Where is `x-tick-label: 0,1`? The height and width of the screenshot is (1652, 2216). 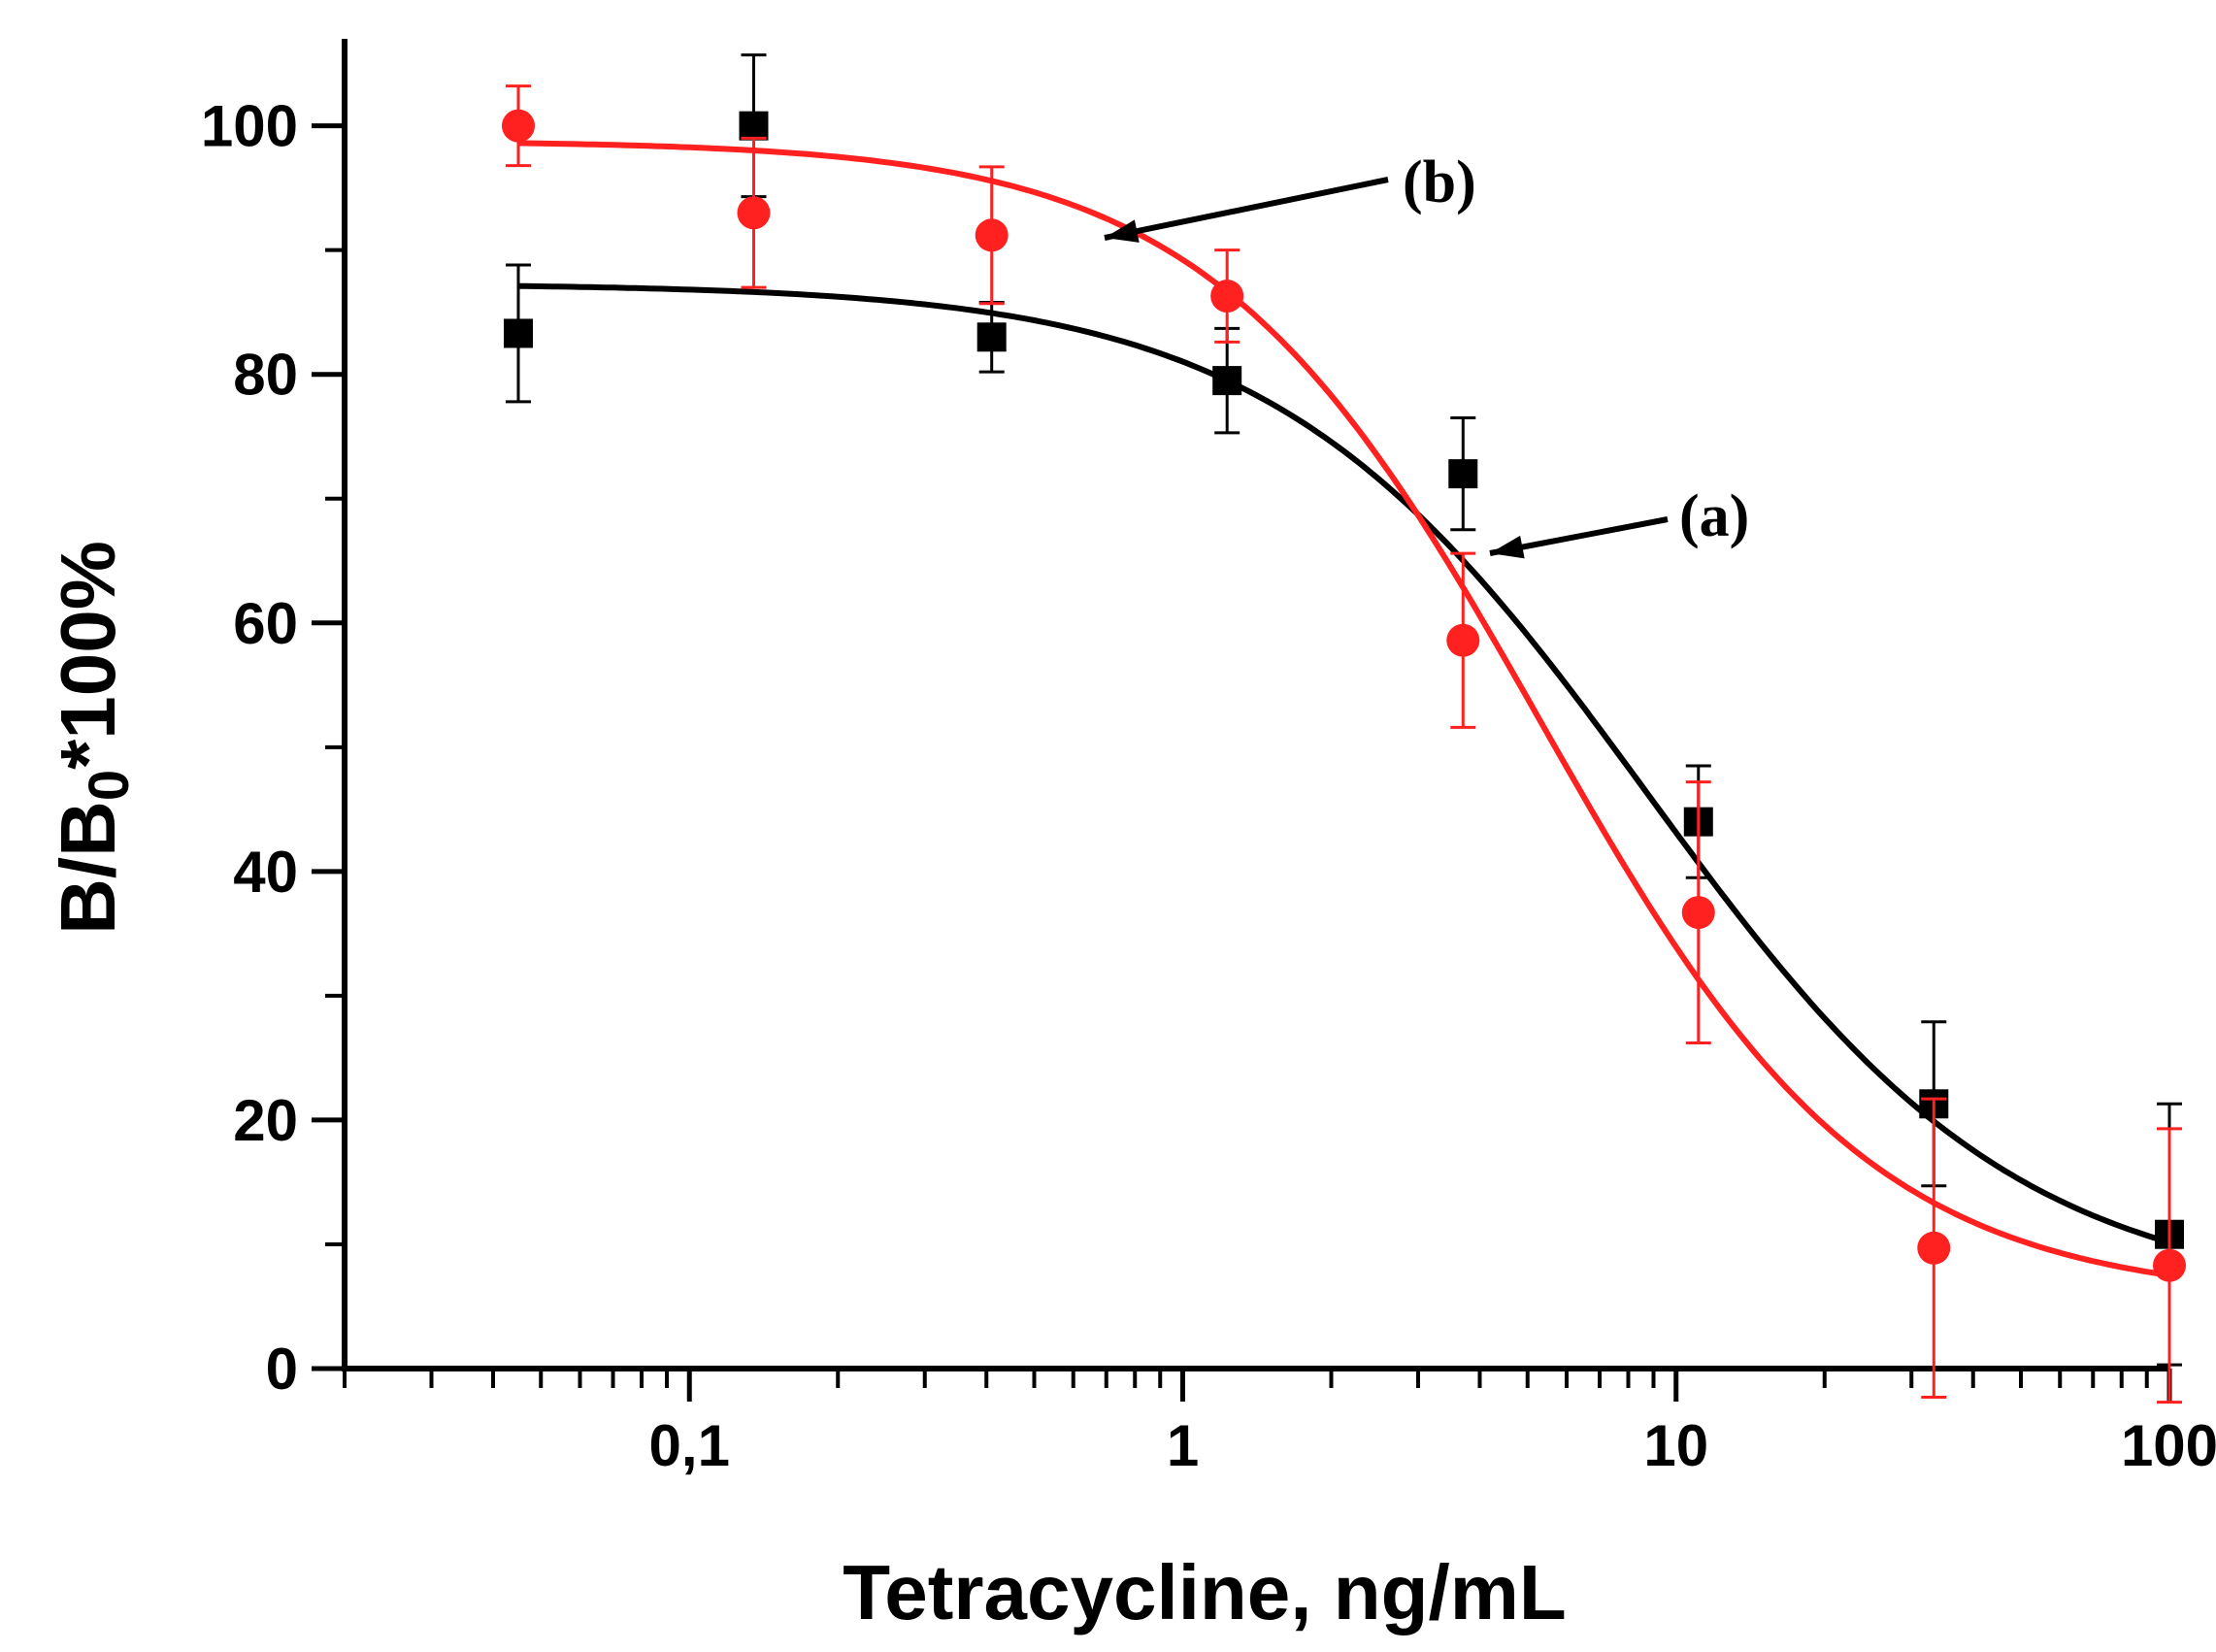 x-tick-label: 0,1 is located at coordinates (689, 1445).